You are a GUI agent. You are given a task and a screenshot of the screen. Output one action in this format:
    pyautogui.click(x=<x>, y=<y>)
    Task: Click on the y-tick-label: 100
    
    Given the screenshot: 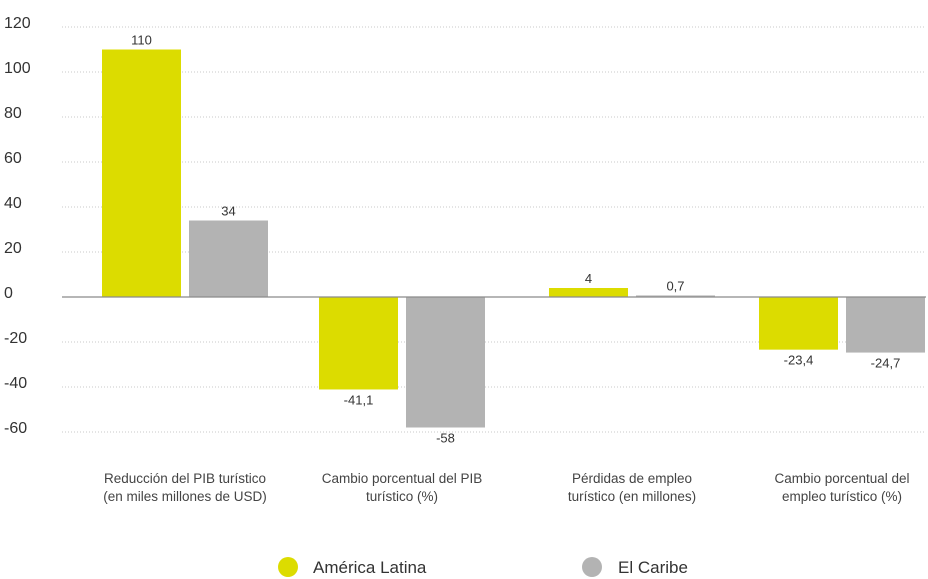 What is the action you would take?
    pyautogui.click(x=17, y=68)
    